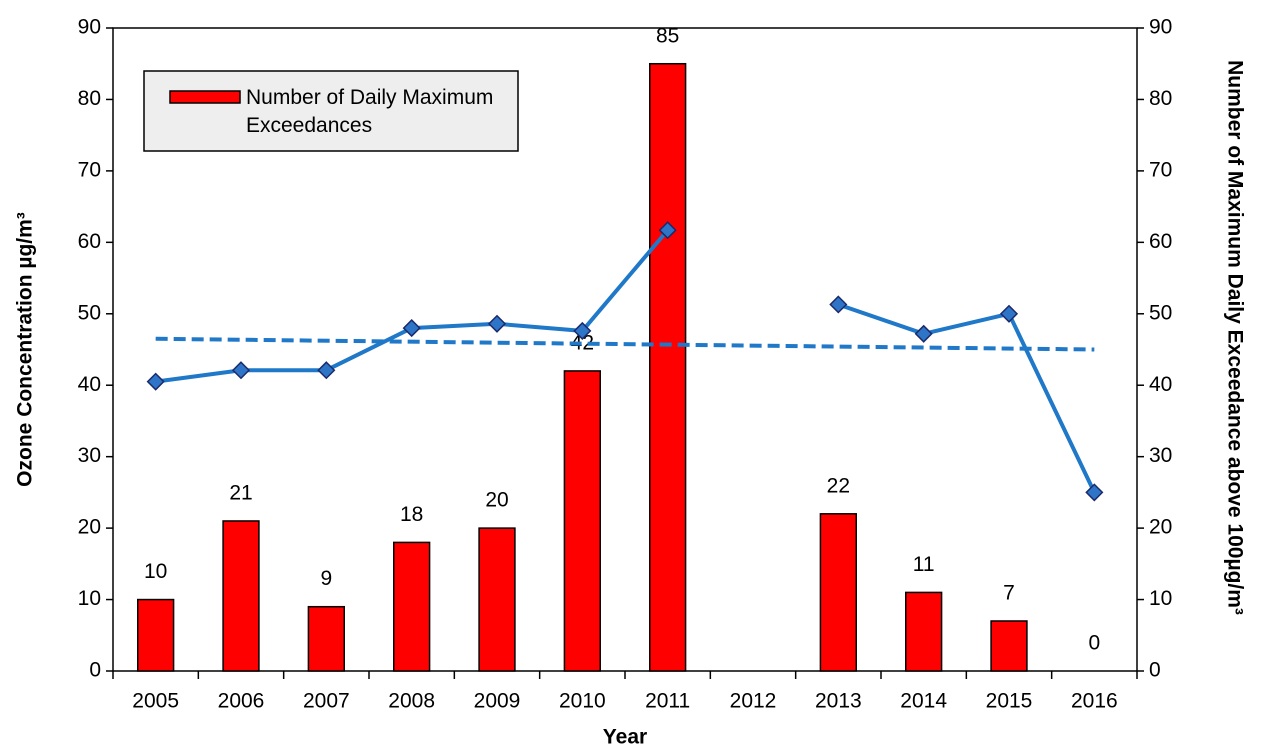 The height and width of the screenshot is (747, 1275). Describe the element at coordinates (89, 27) in the screenshot. I see `y-tick-label: 90` at that location.